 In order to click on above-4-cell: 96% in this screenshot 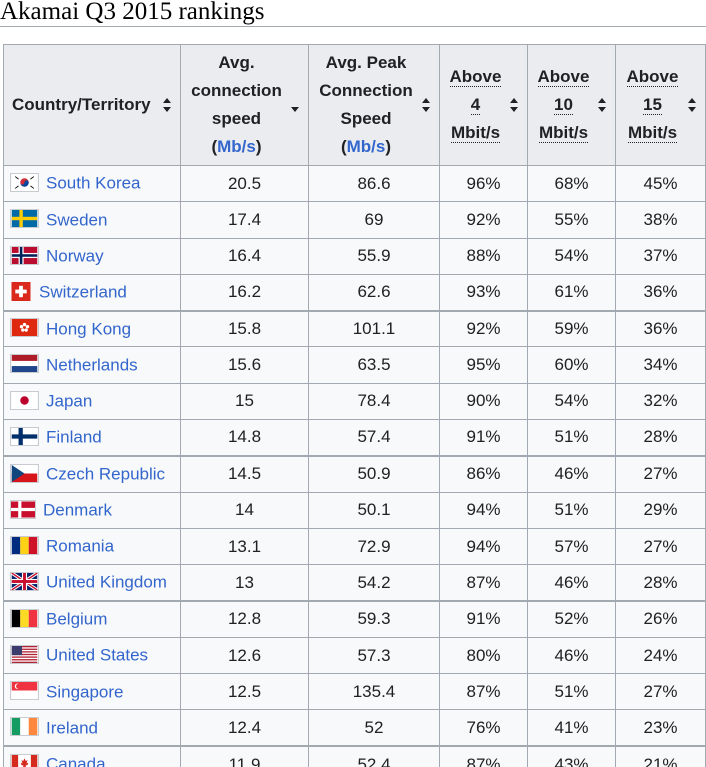, I will do `click(483, 183)`.